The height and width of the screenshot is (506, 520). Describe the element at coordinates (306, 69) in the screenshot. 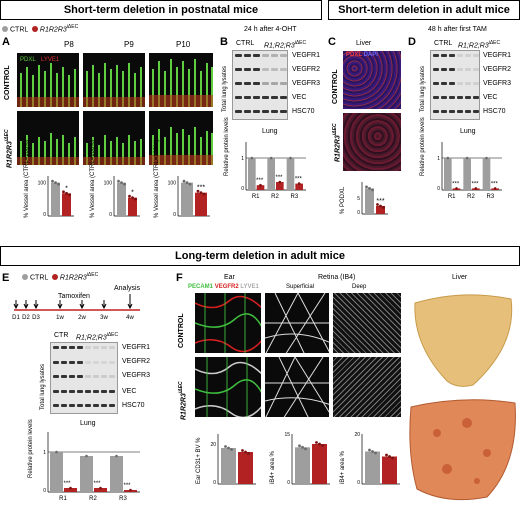

I see `panel-b-band-vegfr2: VEGFR2` at that location.